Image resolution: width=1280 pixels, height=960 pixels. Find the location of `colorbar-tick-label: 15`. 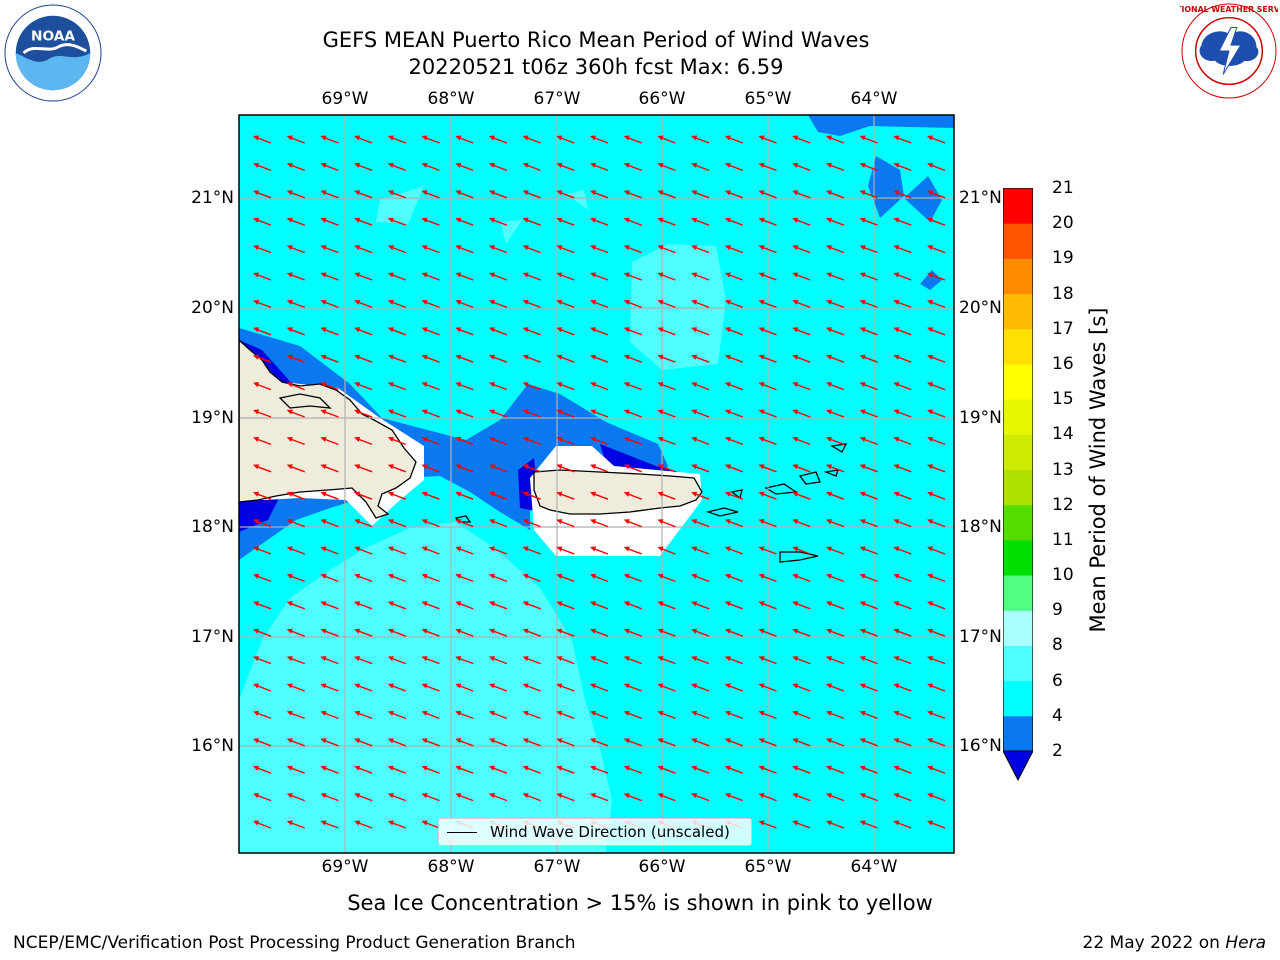

colorbar-tick-label: 15 is located at coordinates (1063, 399).